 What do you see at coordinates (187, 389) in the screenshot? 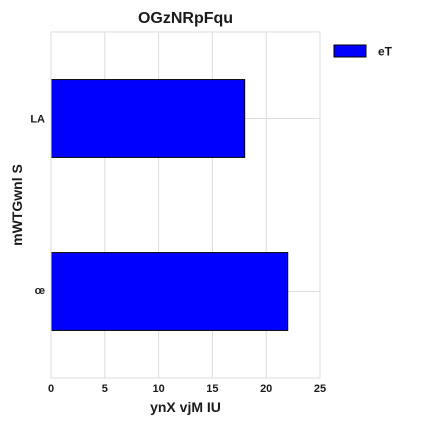
I see `x-axis-ticks: 0 5 10 15 20 25` at bounding box center [187, 389].